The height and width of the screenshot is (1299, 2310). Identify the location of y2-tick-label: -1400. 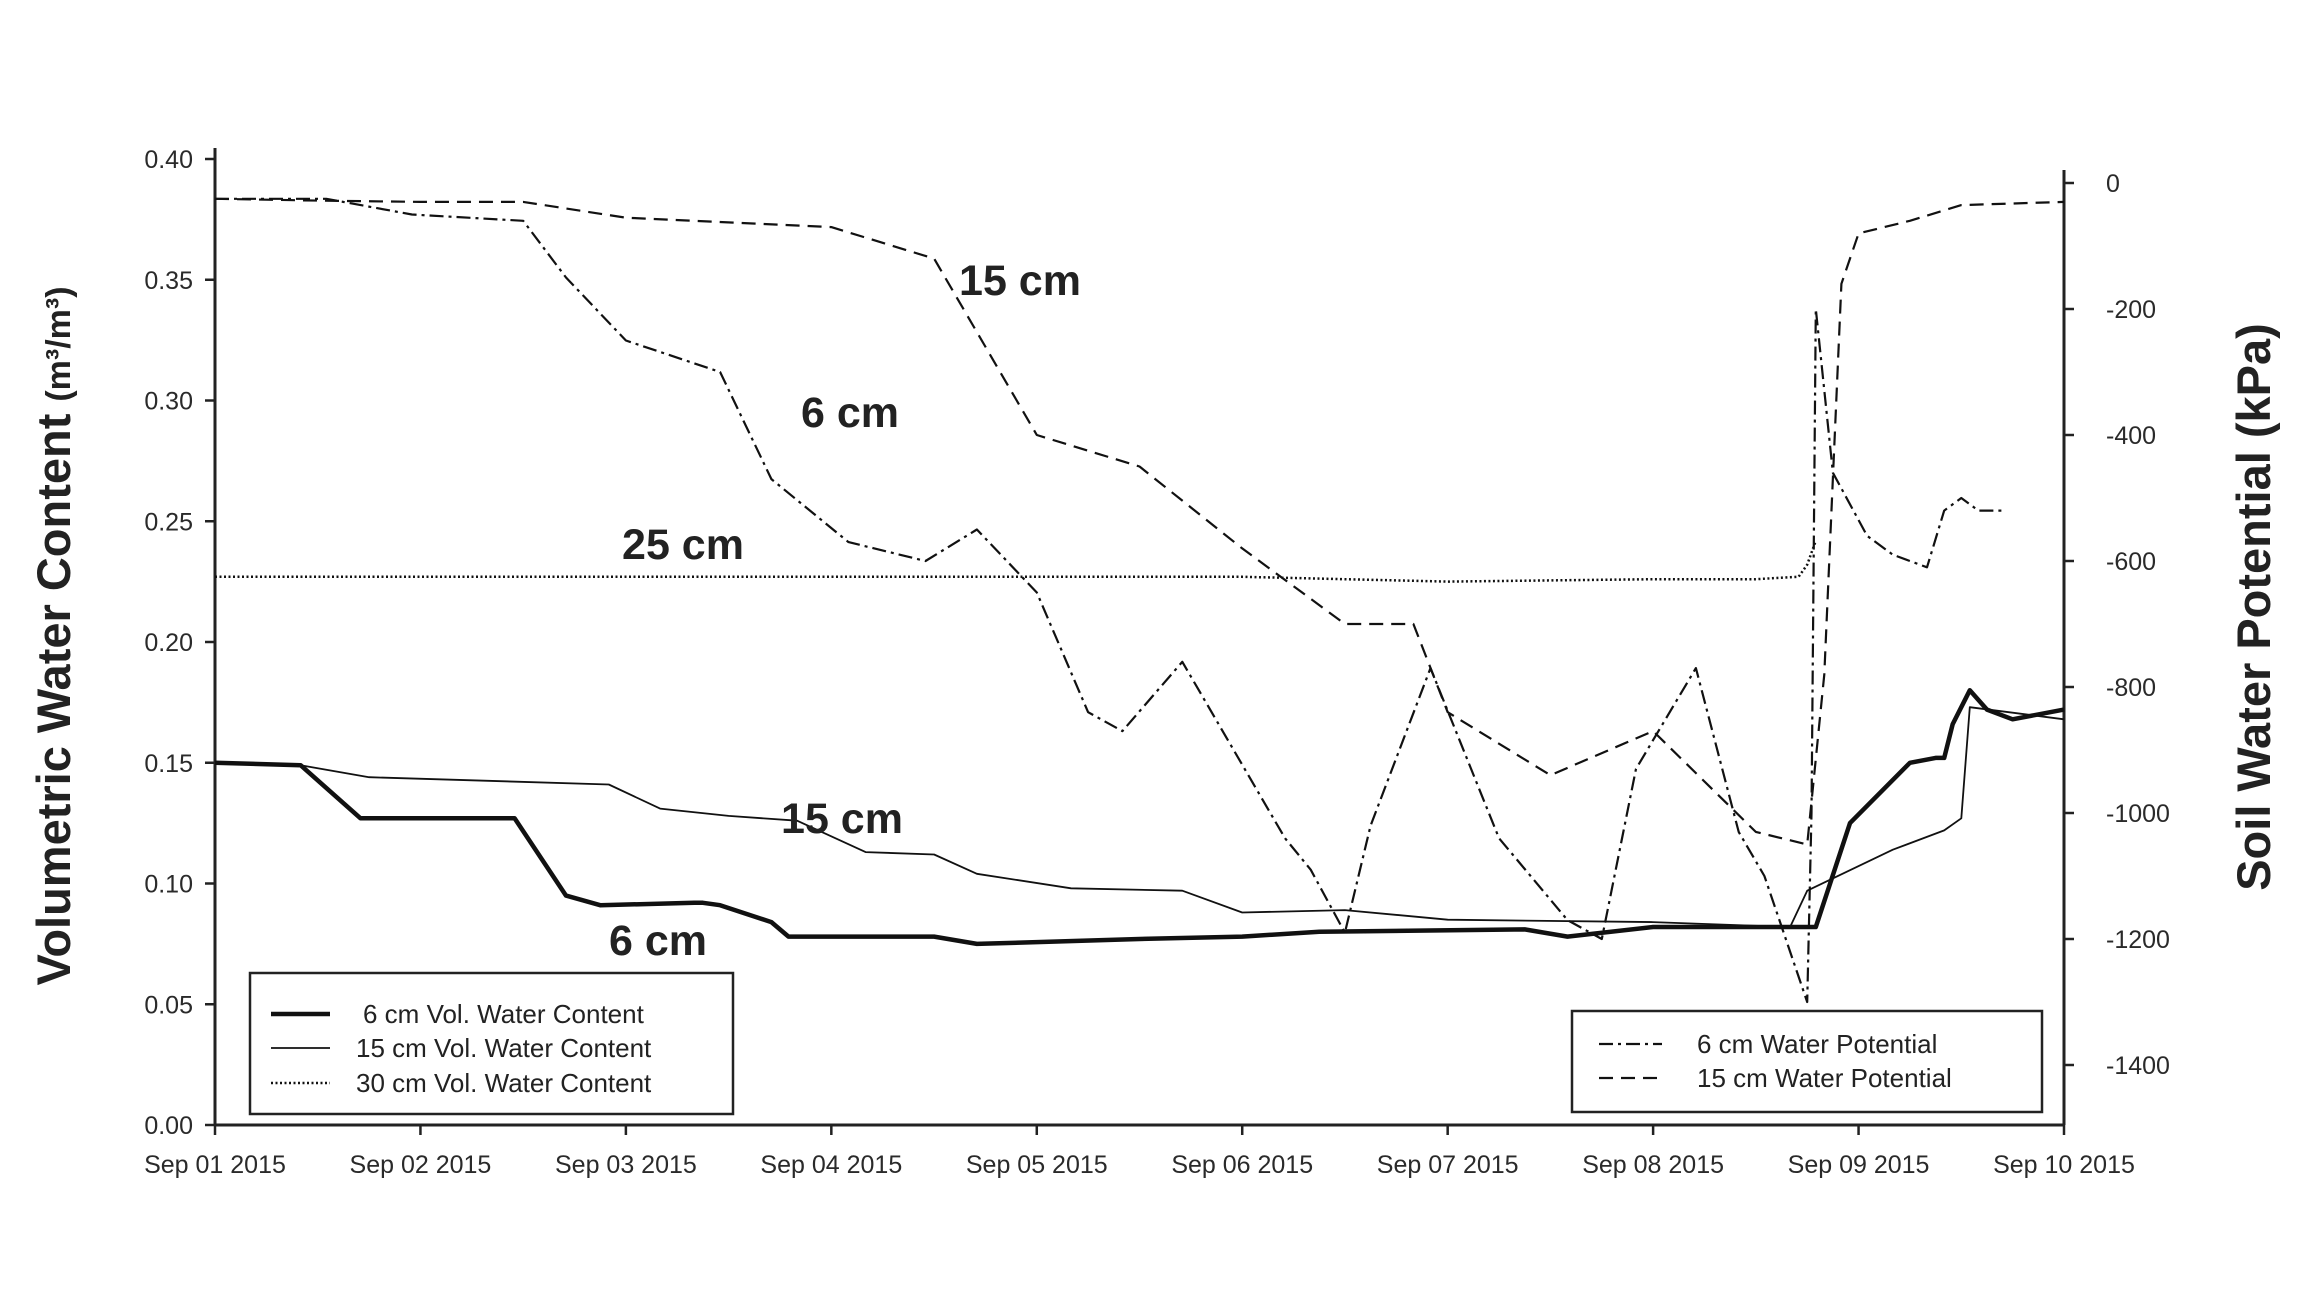
(2138, 1066).